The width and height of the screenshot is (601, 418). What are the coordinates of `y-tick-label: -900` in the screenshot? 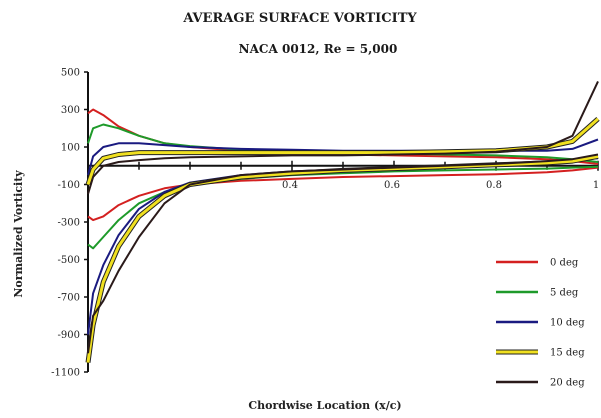 It's located at (69, 335).